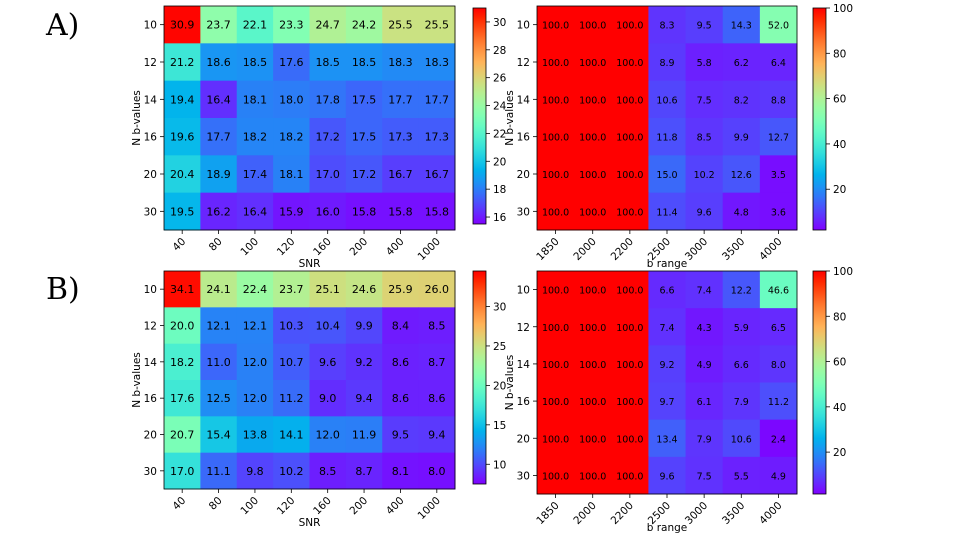 This screenshot has width=960, height=540. Describe the element at coordinates (499, 308) in the screenshot. I see `colorbar-tick-label: 30` at that location.